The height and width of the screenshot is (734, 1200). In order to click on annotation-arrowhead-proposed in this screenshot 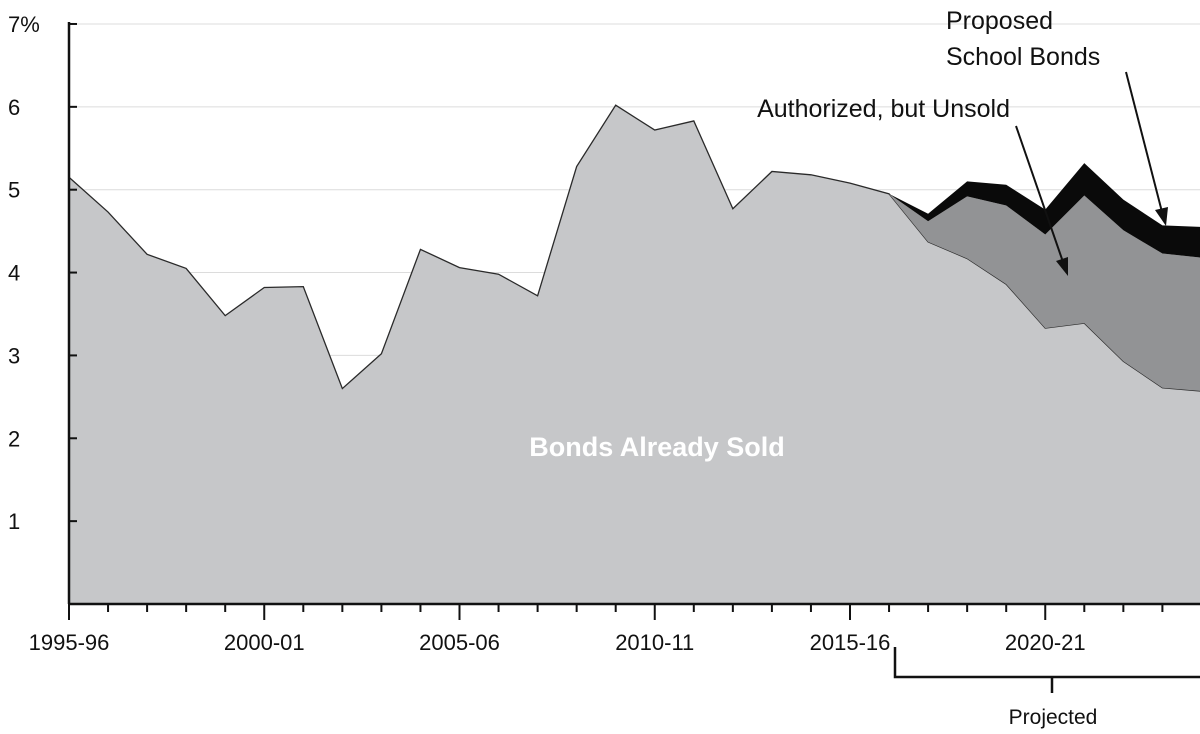, I will do `click(1161, 216)`.